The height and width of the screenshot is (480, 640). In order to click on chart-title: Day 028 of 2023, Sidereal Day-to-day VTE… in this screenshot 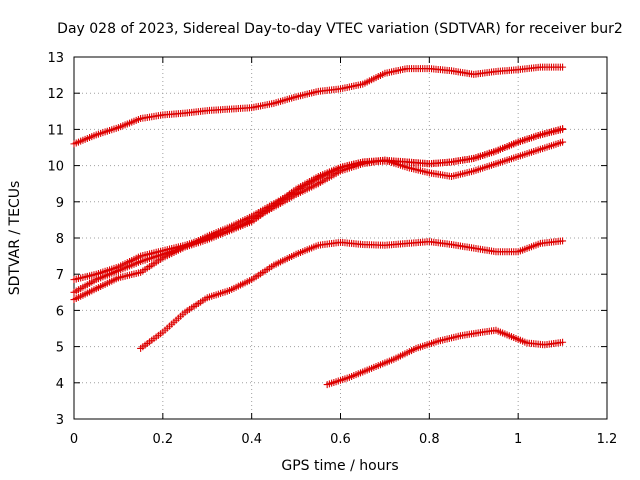, I will do `click(340, 29)`.